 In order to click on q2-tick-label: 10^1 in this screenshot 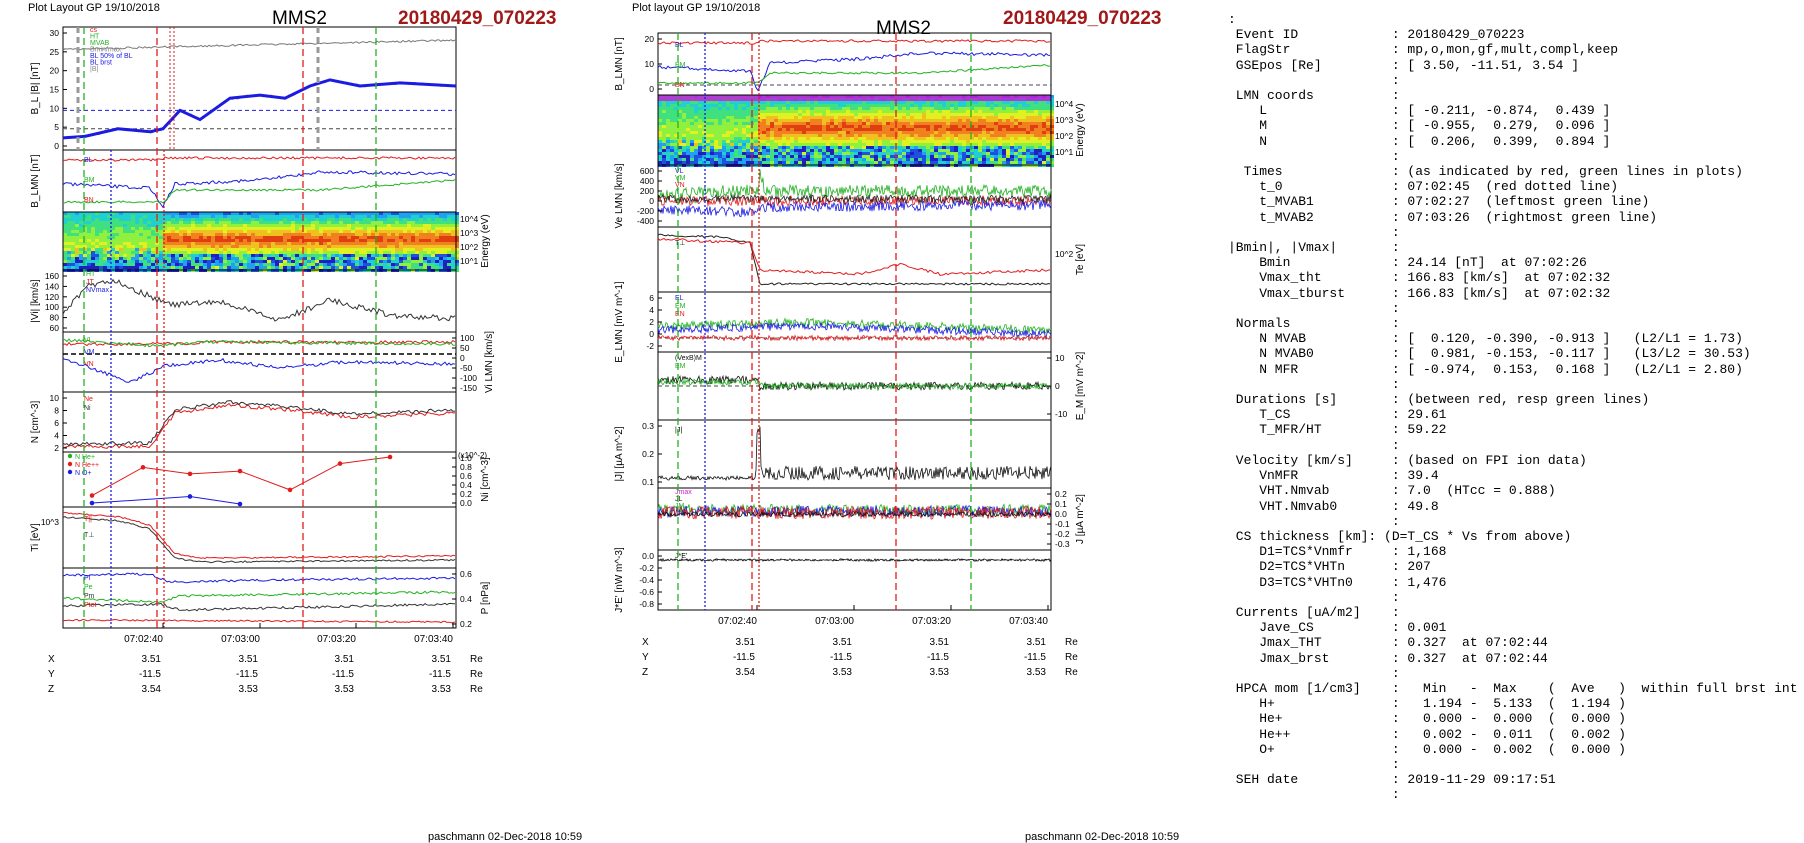, I will do `click(1064, 152)`.